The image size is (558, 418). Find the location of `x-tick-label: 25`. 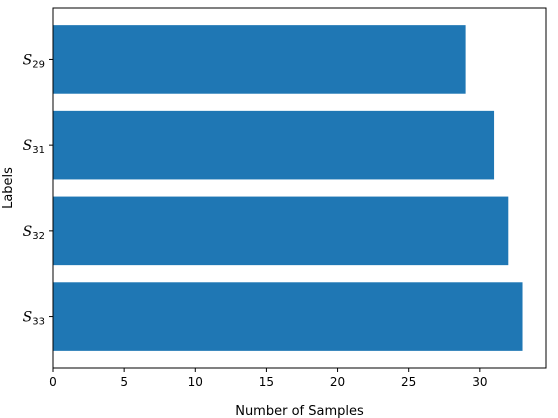

x-tick-label: 25 is located at coordinates (408, 382).